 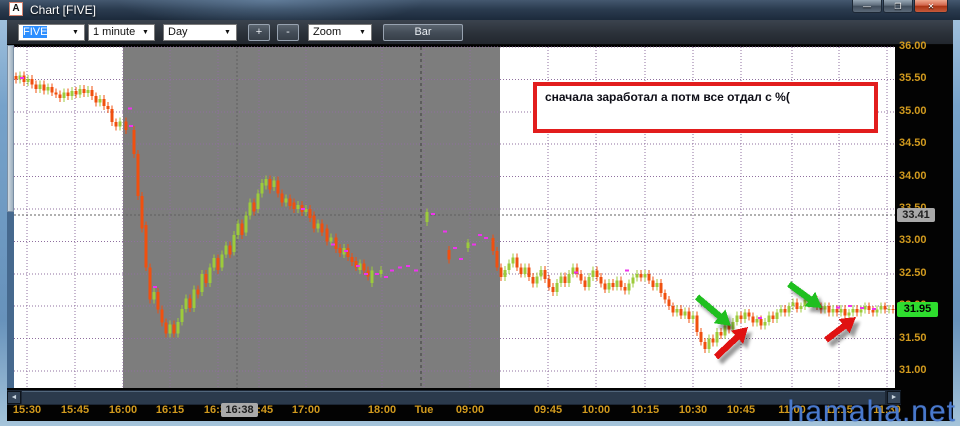 I want to click on period-combo: Day ▼, so click(x=200, y=32).